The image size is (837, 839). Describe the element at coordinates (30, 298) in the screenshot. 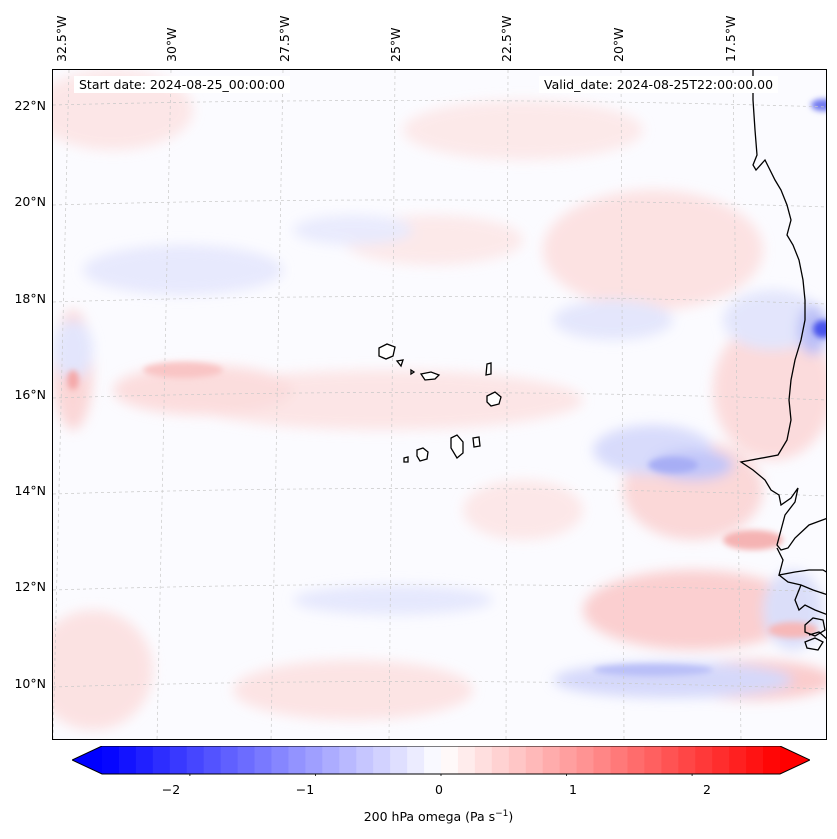

I see `lat-label-18n: 18°N` at that location.